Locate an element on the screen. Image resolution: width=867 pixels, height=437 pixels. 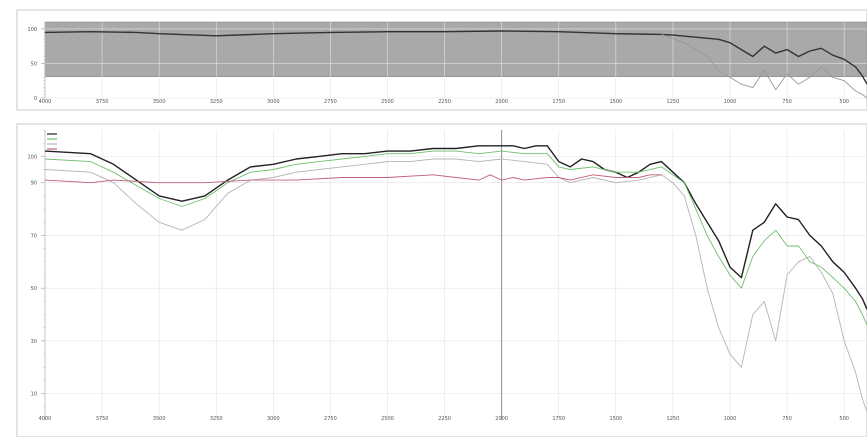
selection-band is located at coordinates (455, 49).